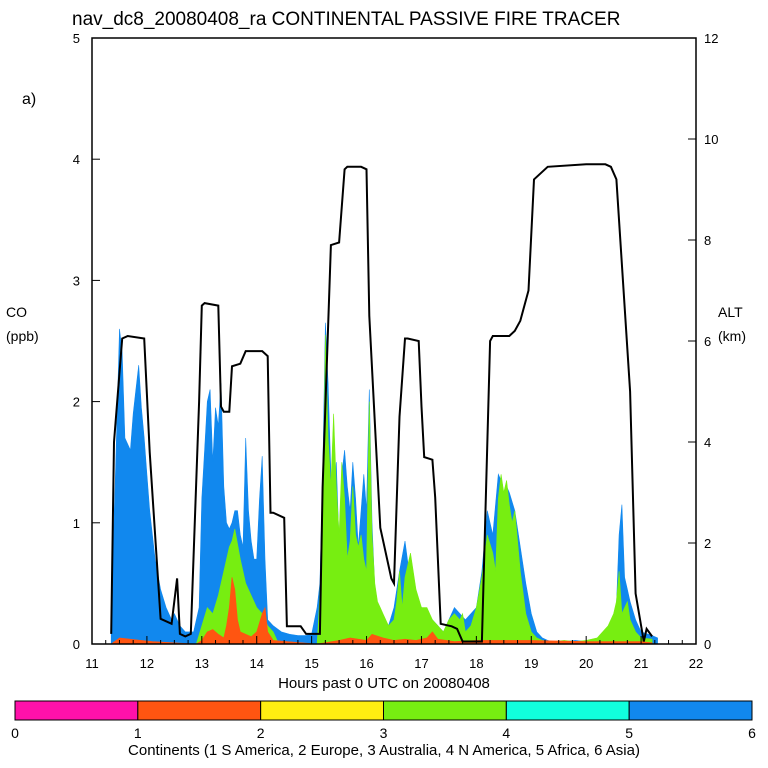 Image resolution: width=768 pixels, height=768 pixels. I want to click on y-tick-label: 1, so click(76, 523).